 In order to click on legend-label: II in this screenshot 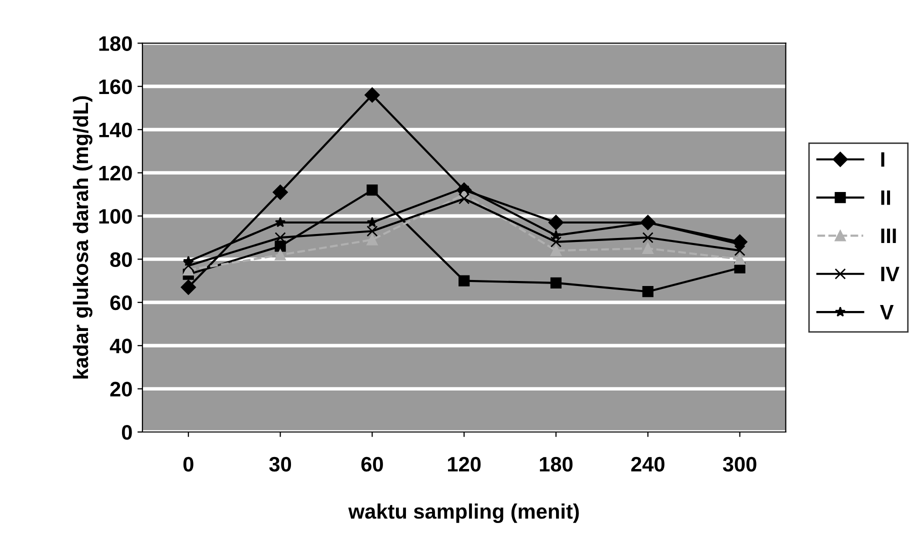, I will do `click(885, 197)`.